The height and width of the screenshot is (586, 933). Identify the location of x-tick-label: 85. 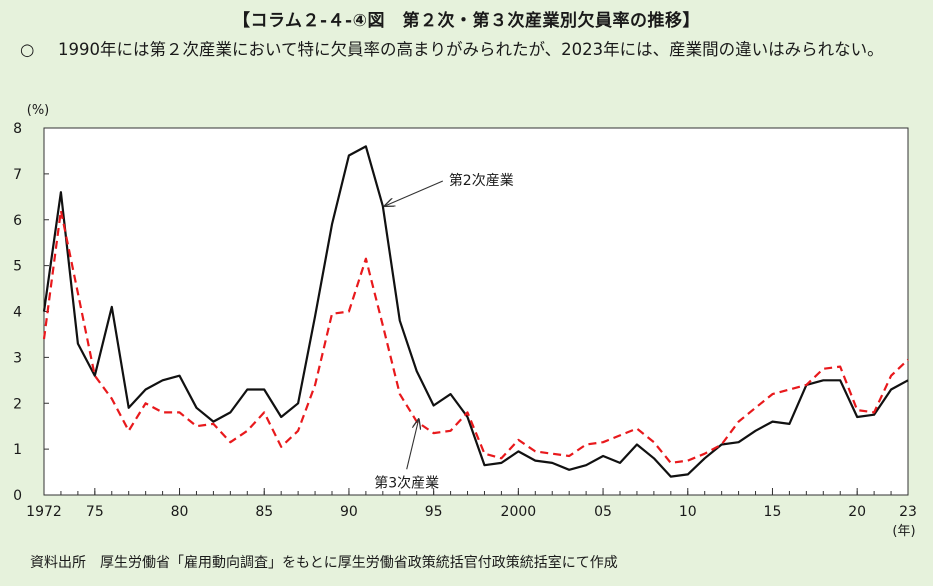
(264, 512).